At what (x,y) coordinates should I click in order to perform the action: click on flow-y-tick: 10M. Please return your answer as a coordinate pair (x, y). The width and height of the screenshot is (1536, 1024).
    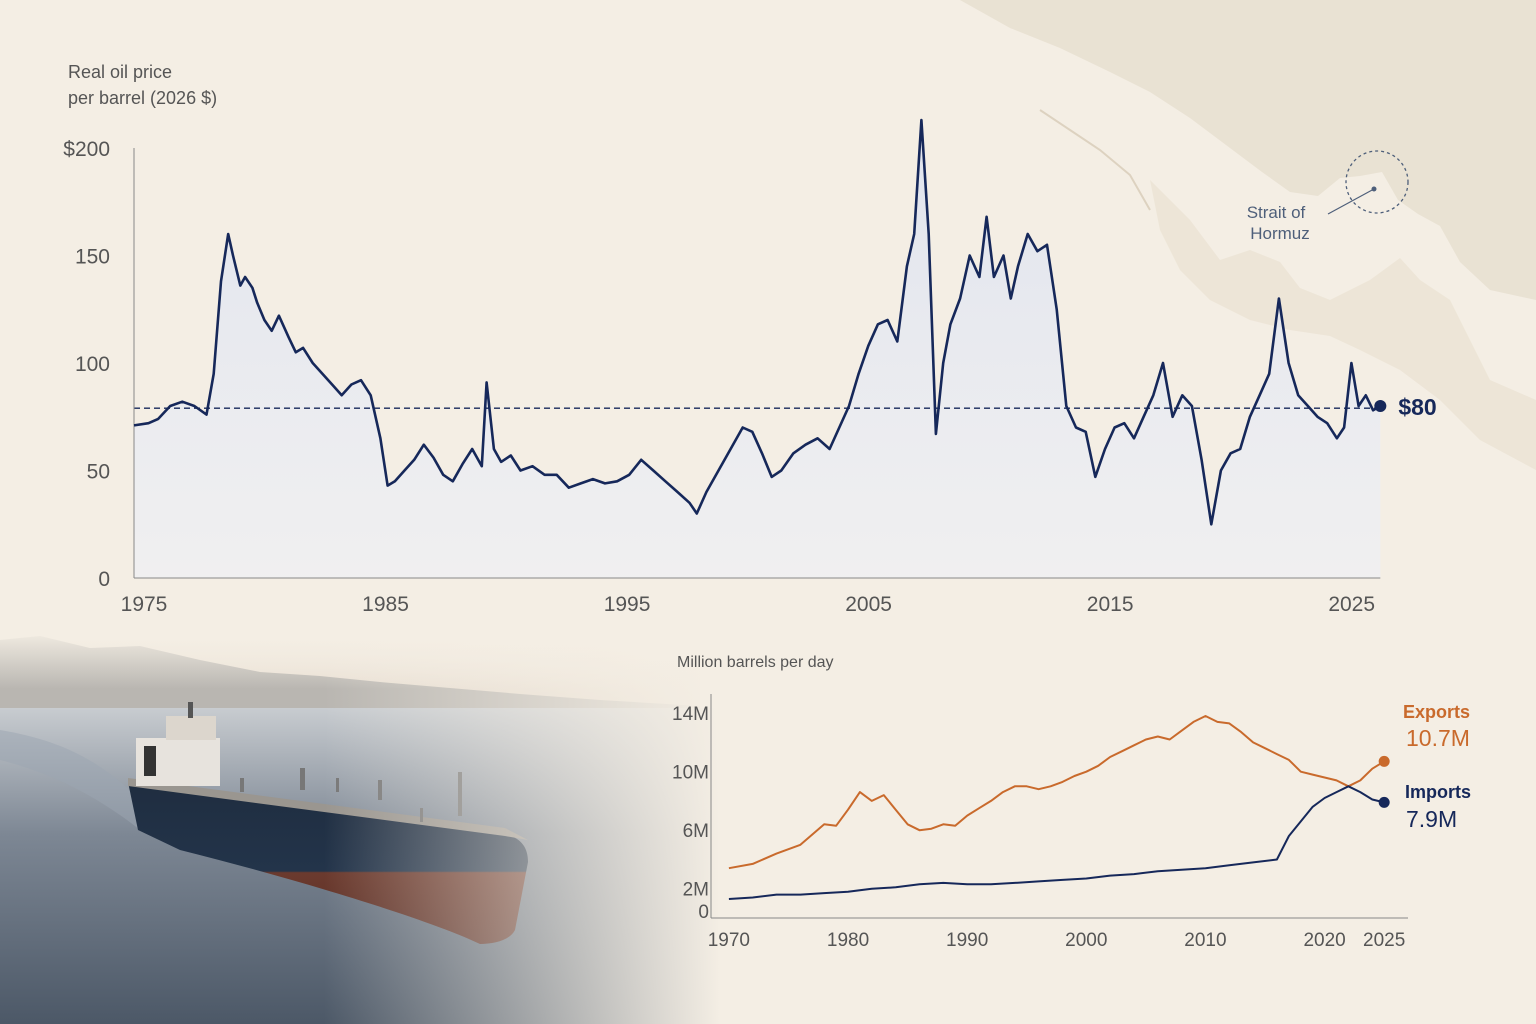
    Looking at the image, I should click on (690, 773).